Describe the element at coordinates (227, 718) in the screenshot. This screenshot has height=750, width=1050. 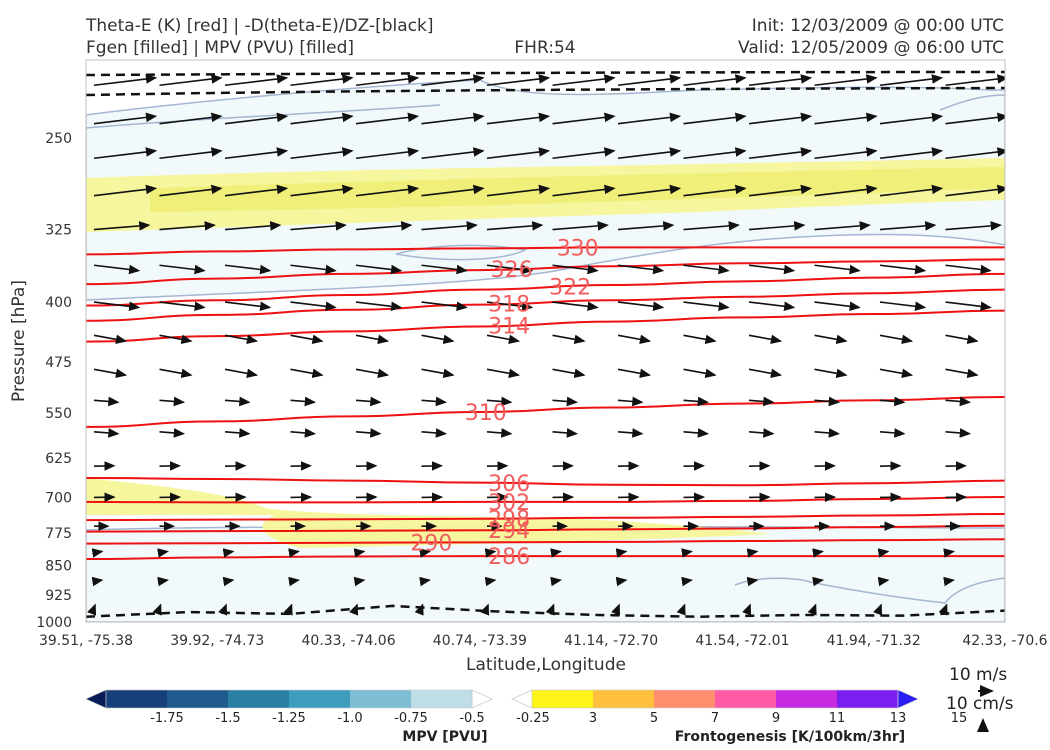
I see `colorbar-tick-label: -1.5` at that location.